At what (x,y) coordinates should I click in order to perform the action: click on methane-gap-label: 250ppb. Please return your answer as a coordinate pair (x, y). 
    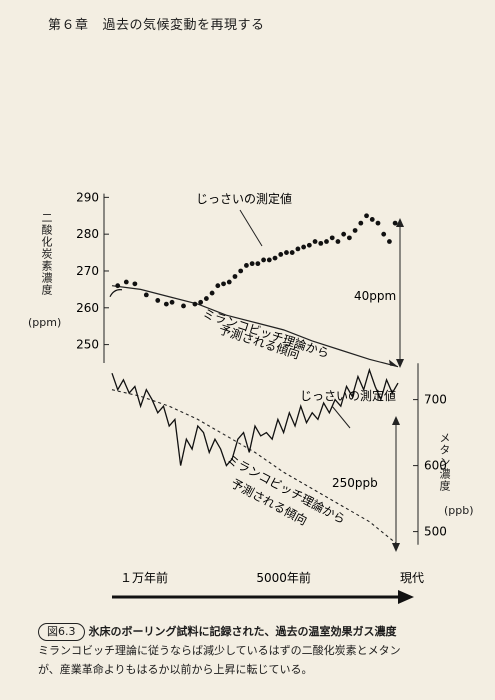
    Looking at the image, I should click on (355, 483).